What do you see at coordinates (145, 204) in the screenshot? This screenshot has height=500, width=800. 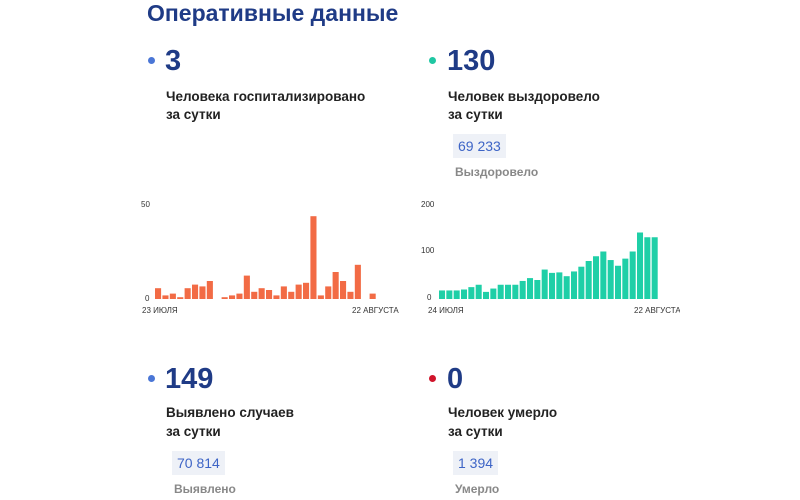 I see `y-tick-label: 50` at bounding box center [145, 204].